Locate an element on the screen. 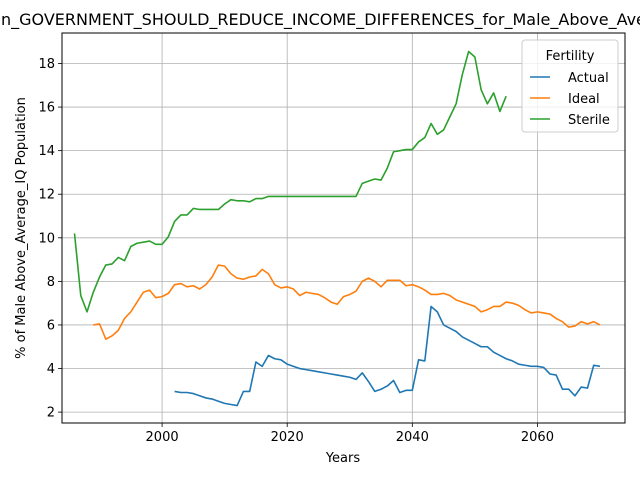  y-tick-label: 2 is located at coordinates (51, 413).